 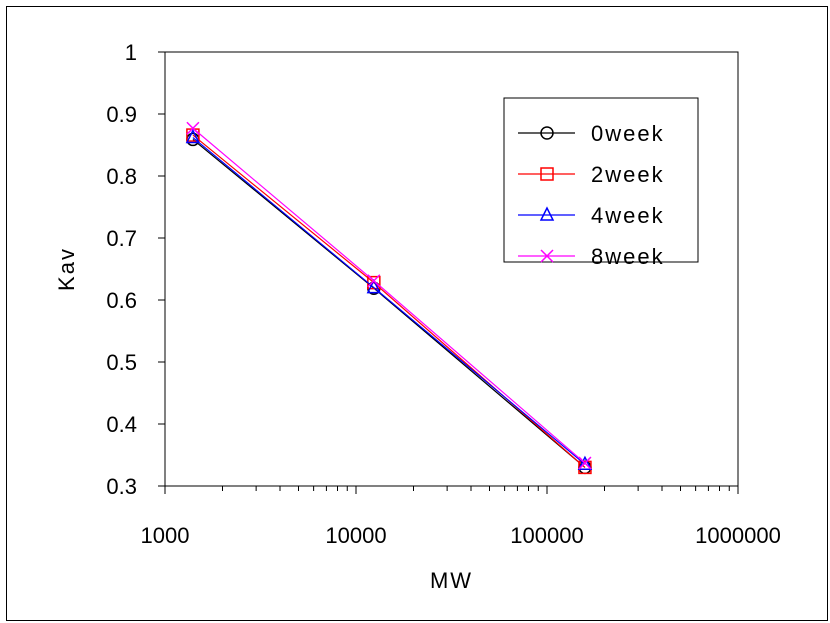 I want to click on x-minor-ticks, so click(x=475, y=488).